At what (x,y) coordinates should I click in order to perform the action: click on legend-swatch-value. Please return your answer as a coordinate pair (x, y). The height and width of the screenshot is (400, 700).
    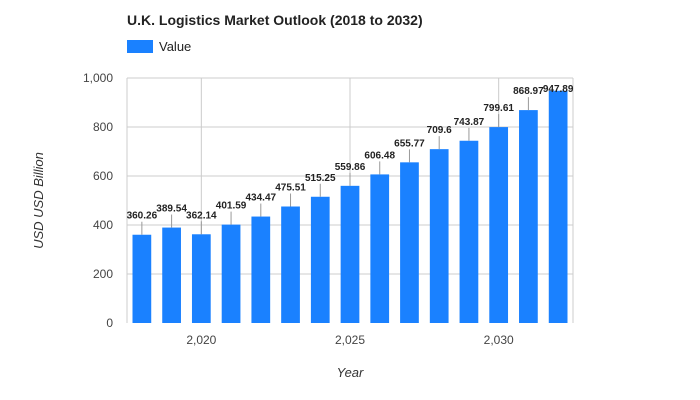
    Looking at the image, I should click on (140, 46).